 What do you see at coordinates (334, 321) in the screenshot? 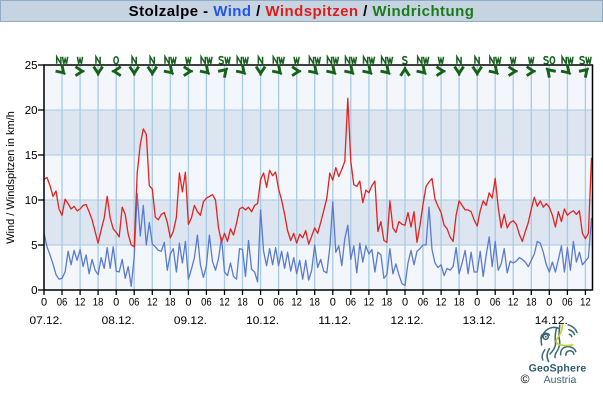
I see `svg-text: 11.12.` at bounding box center [334, 321].